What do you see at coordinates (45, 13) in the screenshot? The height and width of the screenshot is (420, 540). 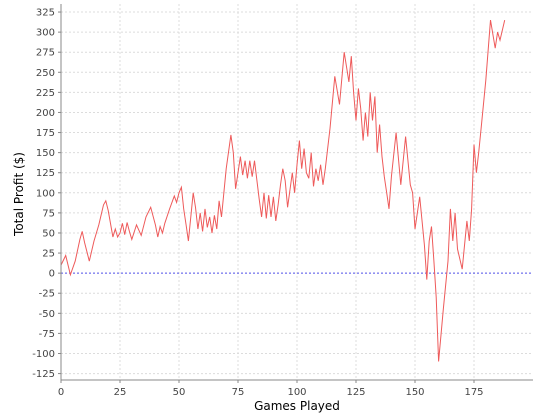 I see `y-tick-label: 325` at bounding box center [45, 13].